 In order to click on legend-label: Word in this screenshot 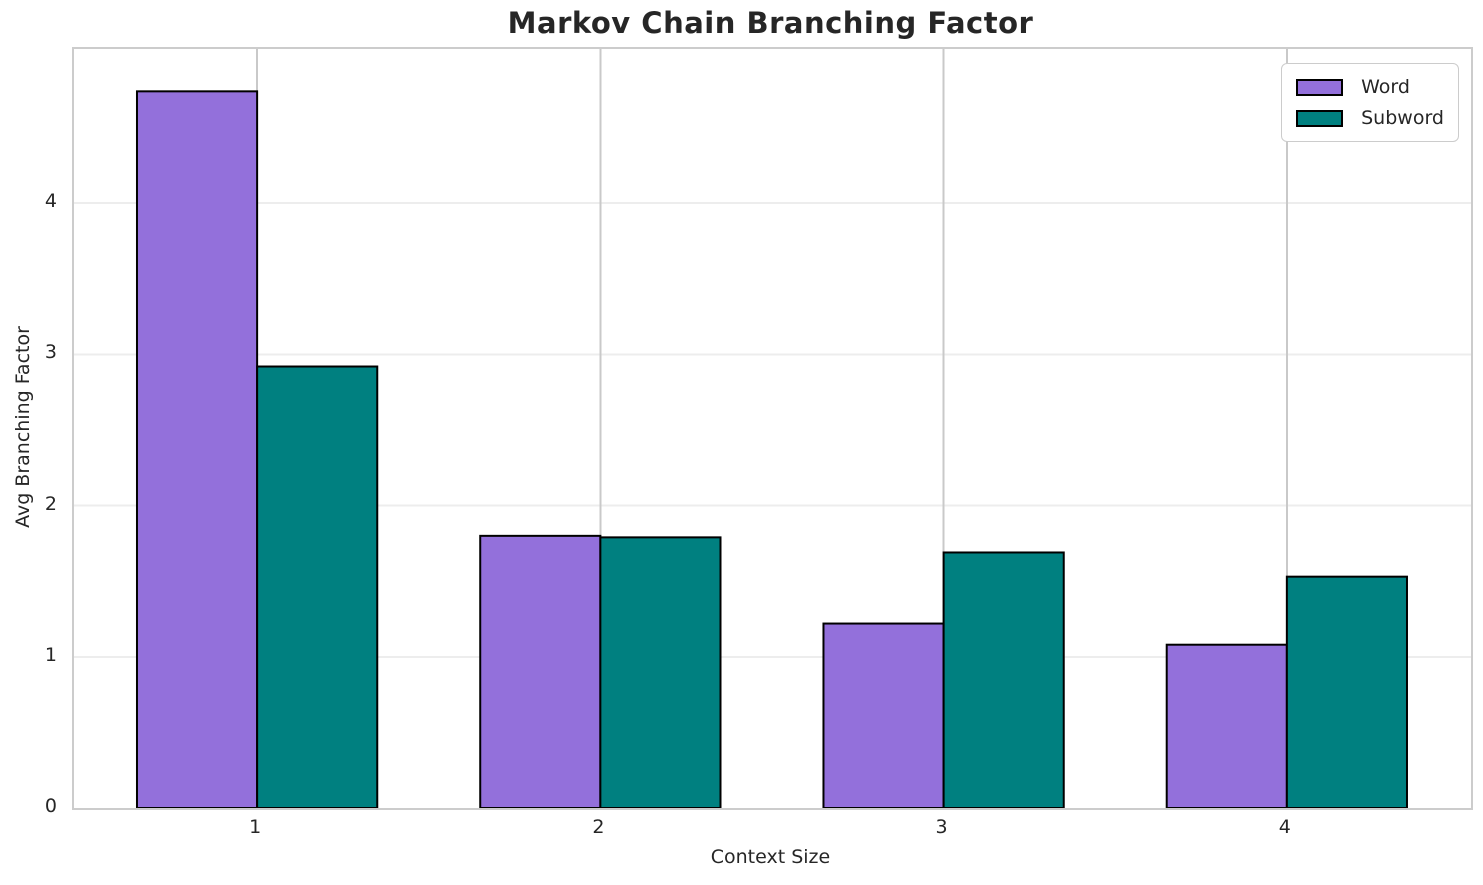, I will do `click(1385, 87)`.